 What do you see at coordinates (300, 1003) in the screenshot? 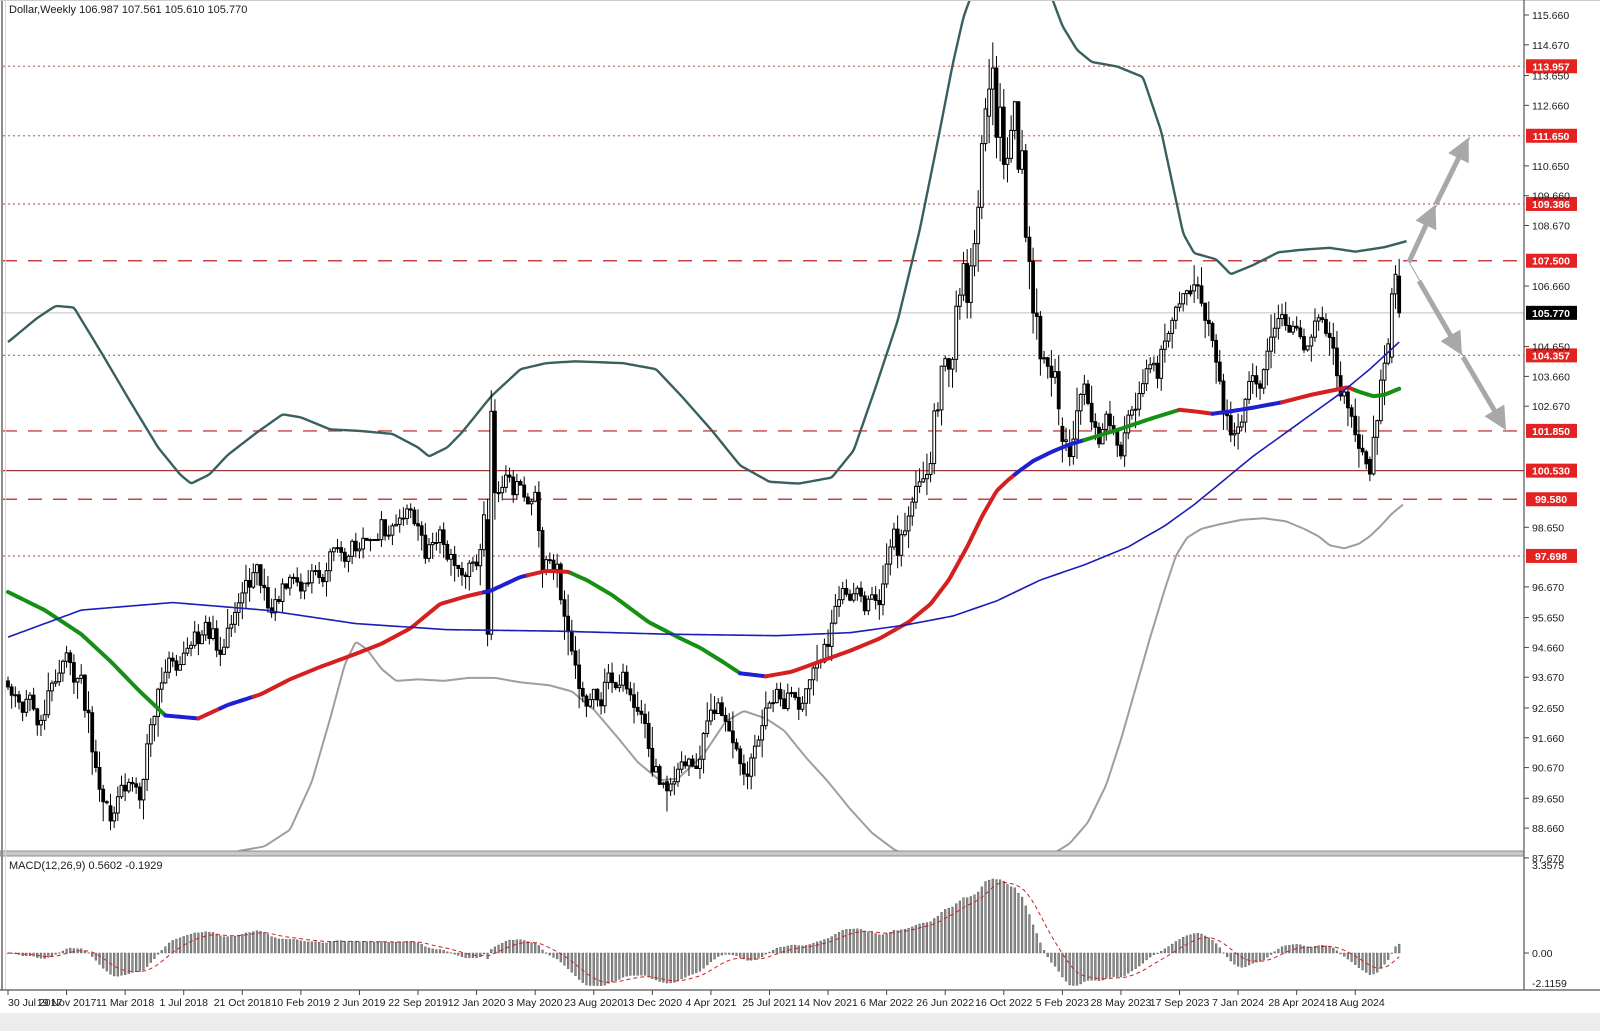
I see `time-axis-label: 10 Feb 2019` at bounding box center [300, 1003].